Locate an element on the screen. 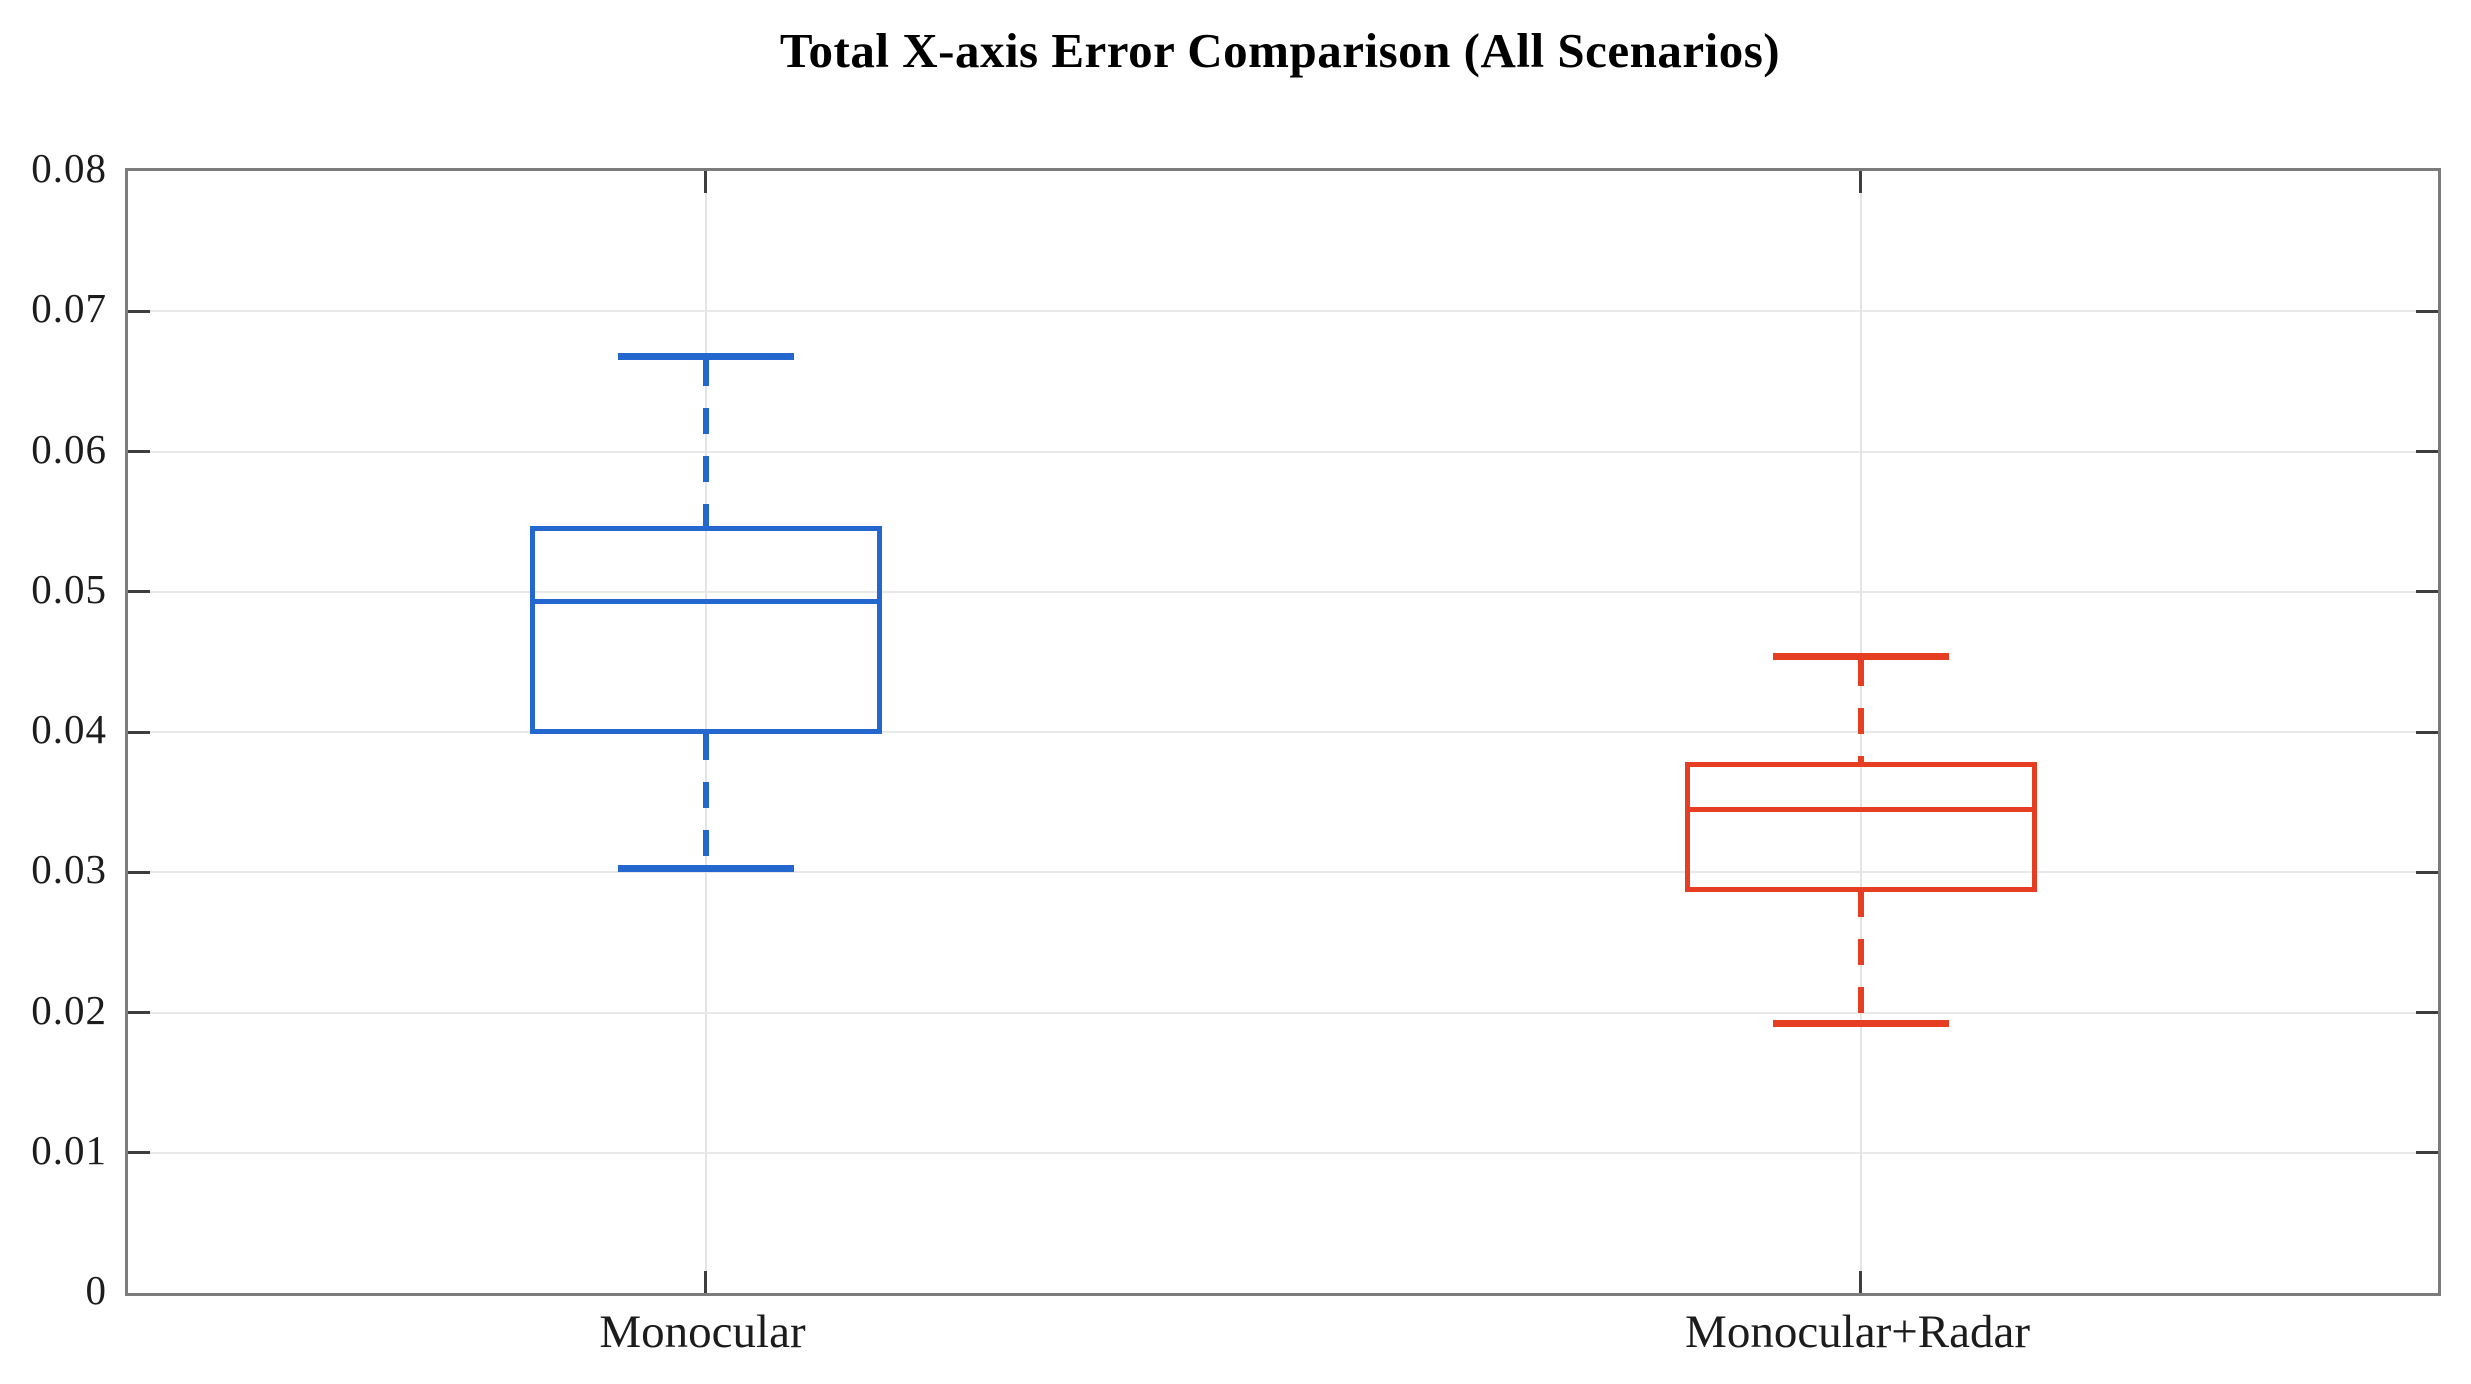 The height and width of the screenshot is (1384, 2471). x-category-label: Monocular+Radar is located at coordinates (1857, 1332).